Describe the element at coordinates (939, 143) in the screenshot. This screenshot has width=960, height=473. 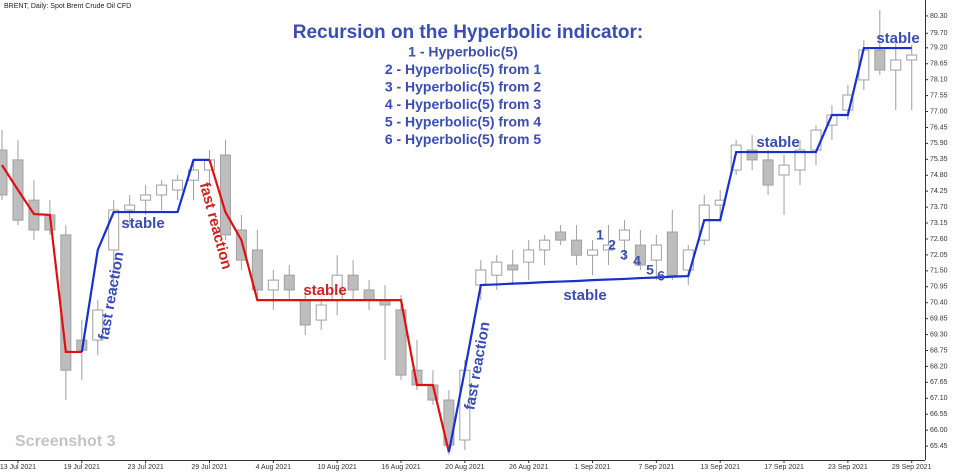
I see `y-tick-label: 75.90` at that location.